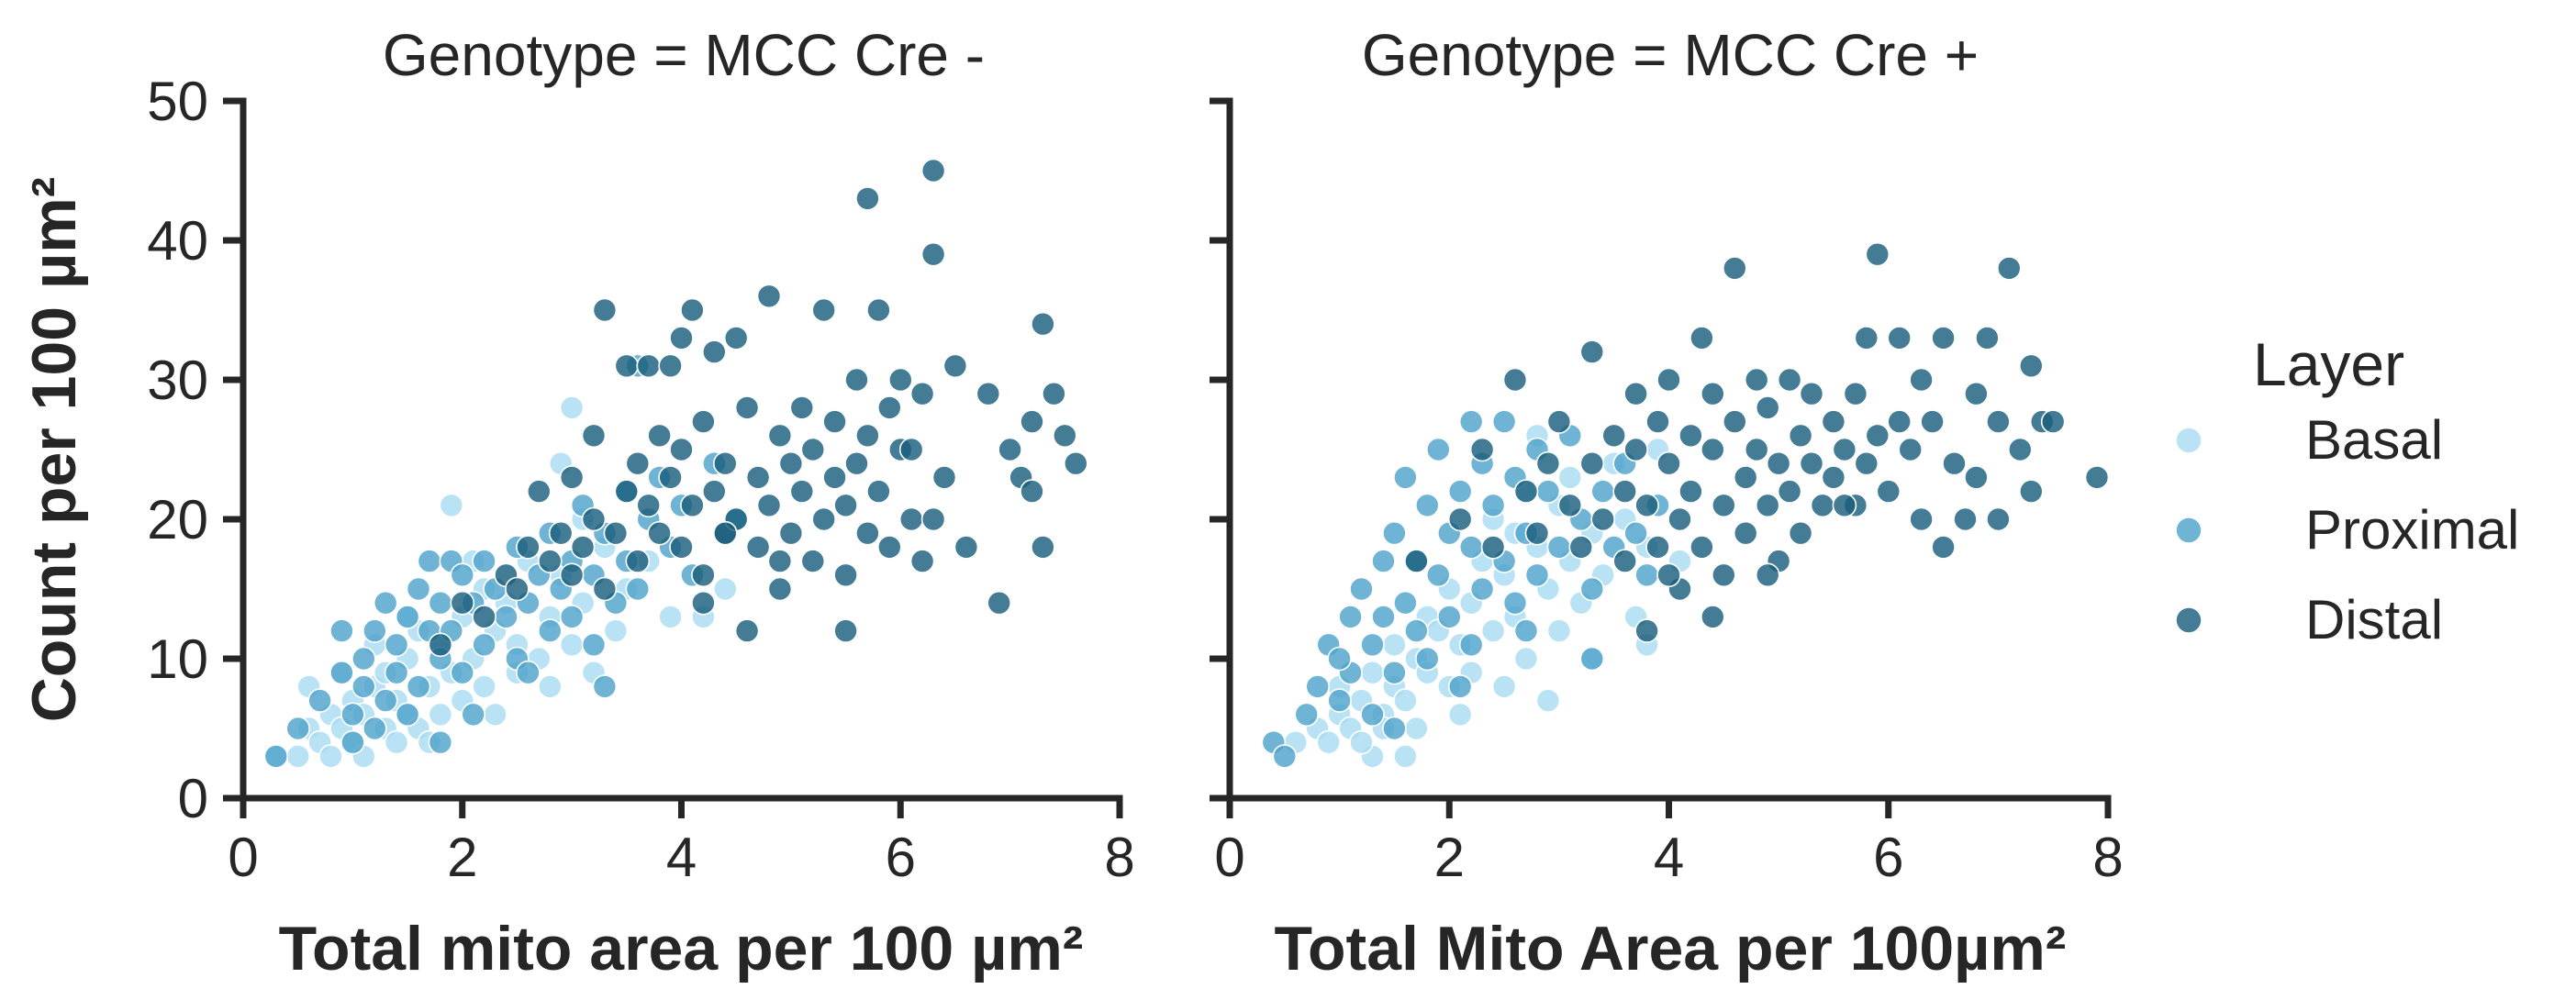  I want to click on legend-label-basal: Basal, so click(2374, 440).